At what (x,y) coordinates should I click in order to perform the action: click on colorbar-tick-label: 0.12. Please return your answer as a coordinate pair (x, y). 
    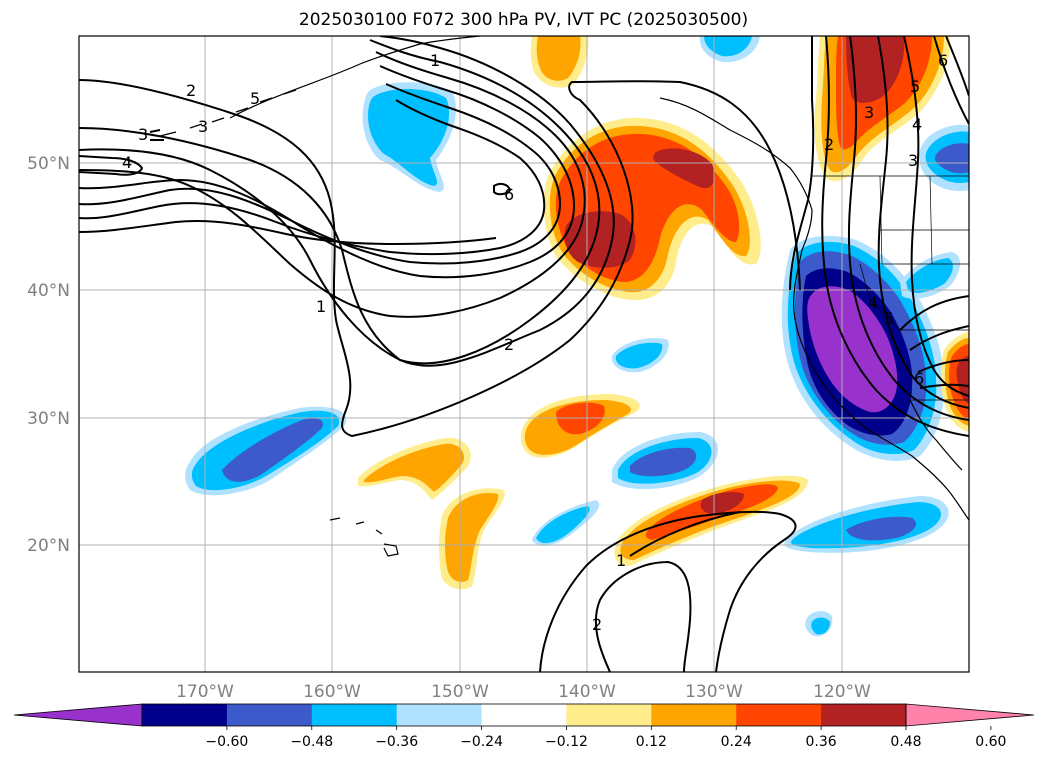
    Looking at the image, I should click on (651, 742).